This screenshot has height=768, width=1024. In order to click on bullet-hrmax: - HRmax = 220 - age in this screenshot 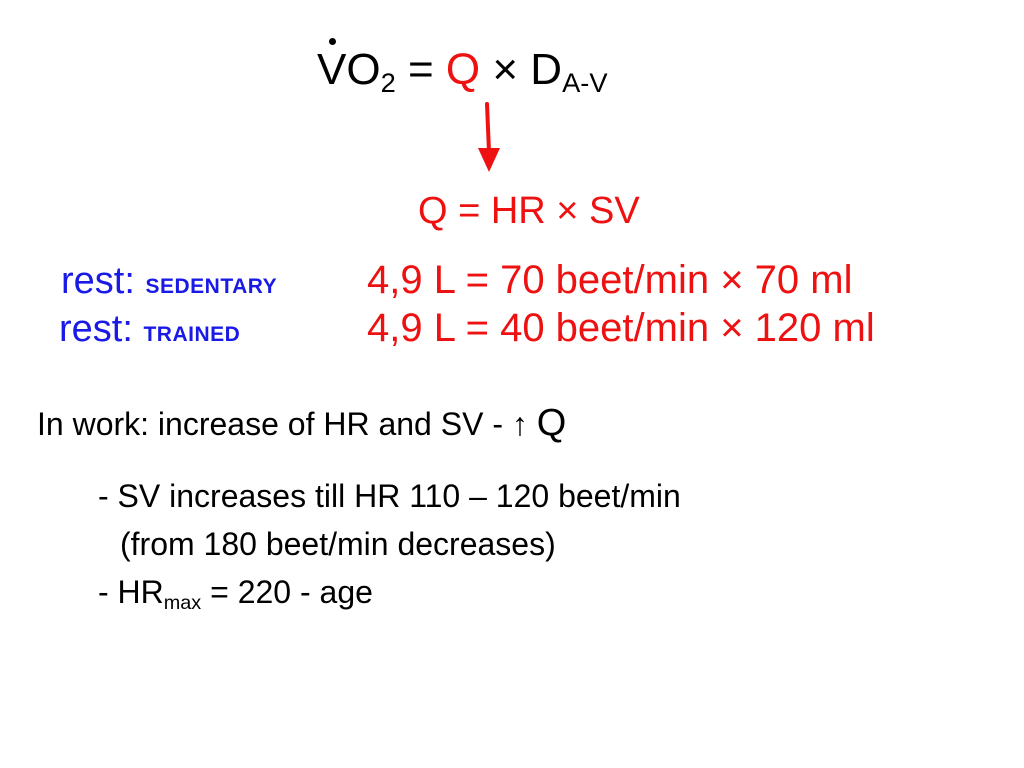, I will do `click(235, 594)`.